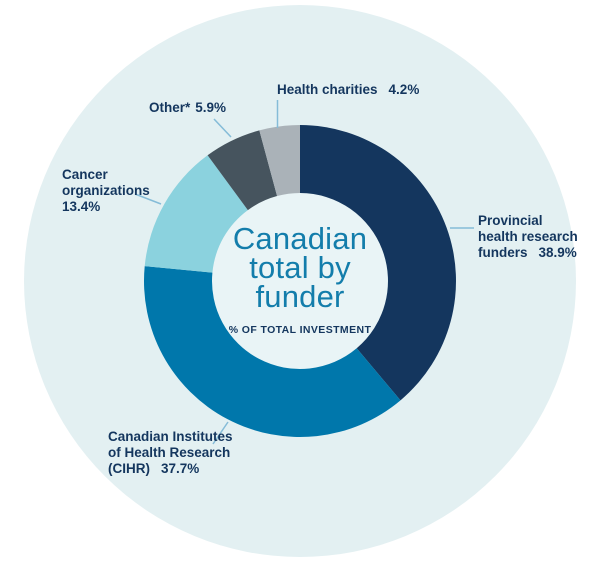 This screenshot has height=561, width=600. What do you see at coordinates (327, 89) in the screenshot?
I see `callout-label: Health charities` at bounding box center [327, 89].